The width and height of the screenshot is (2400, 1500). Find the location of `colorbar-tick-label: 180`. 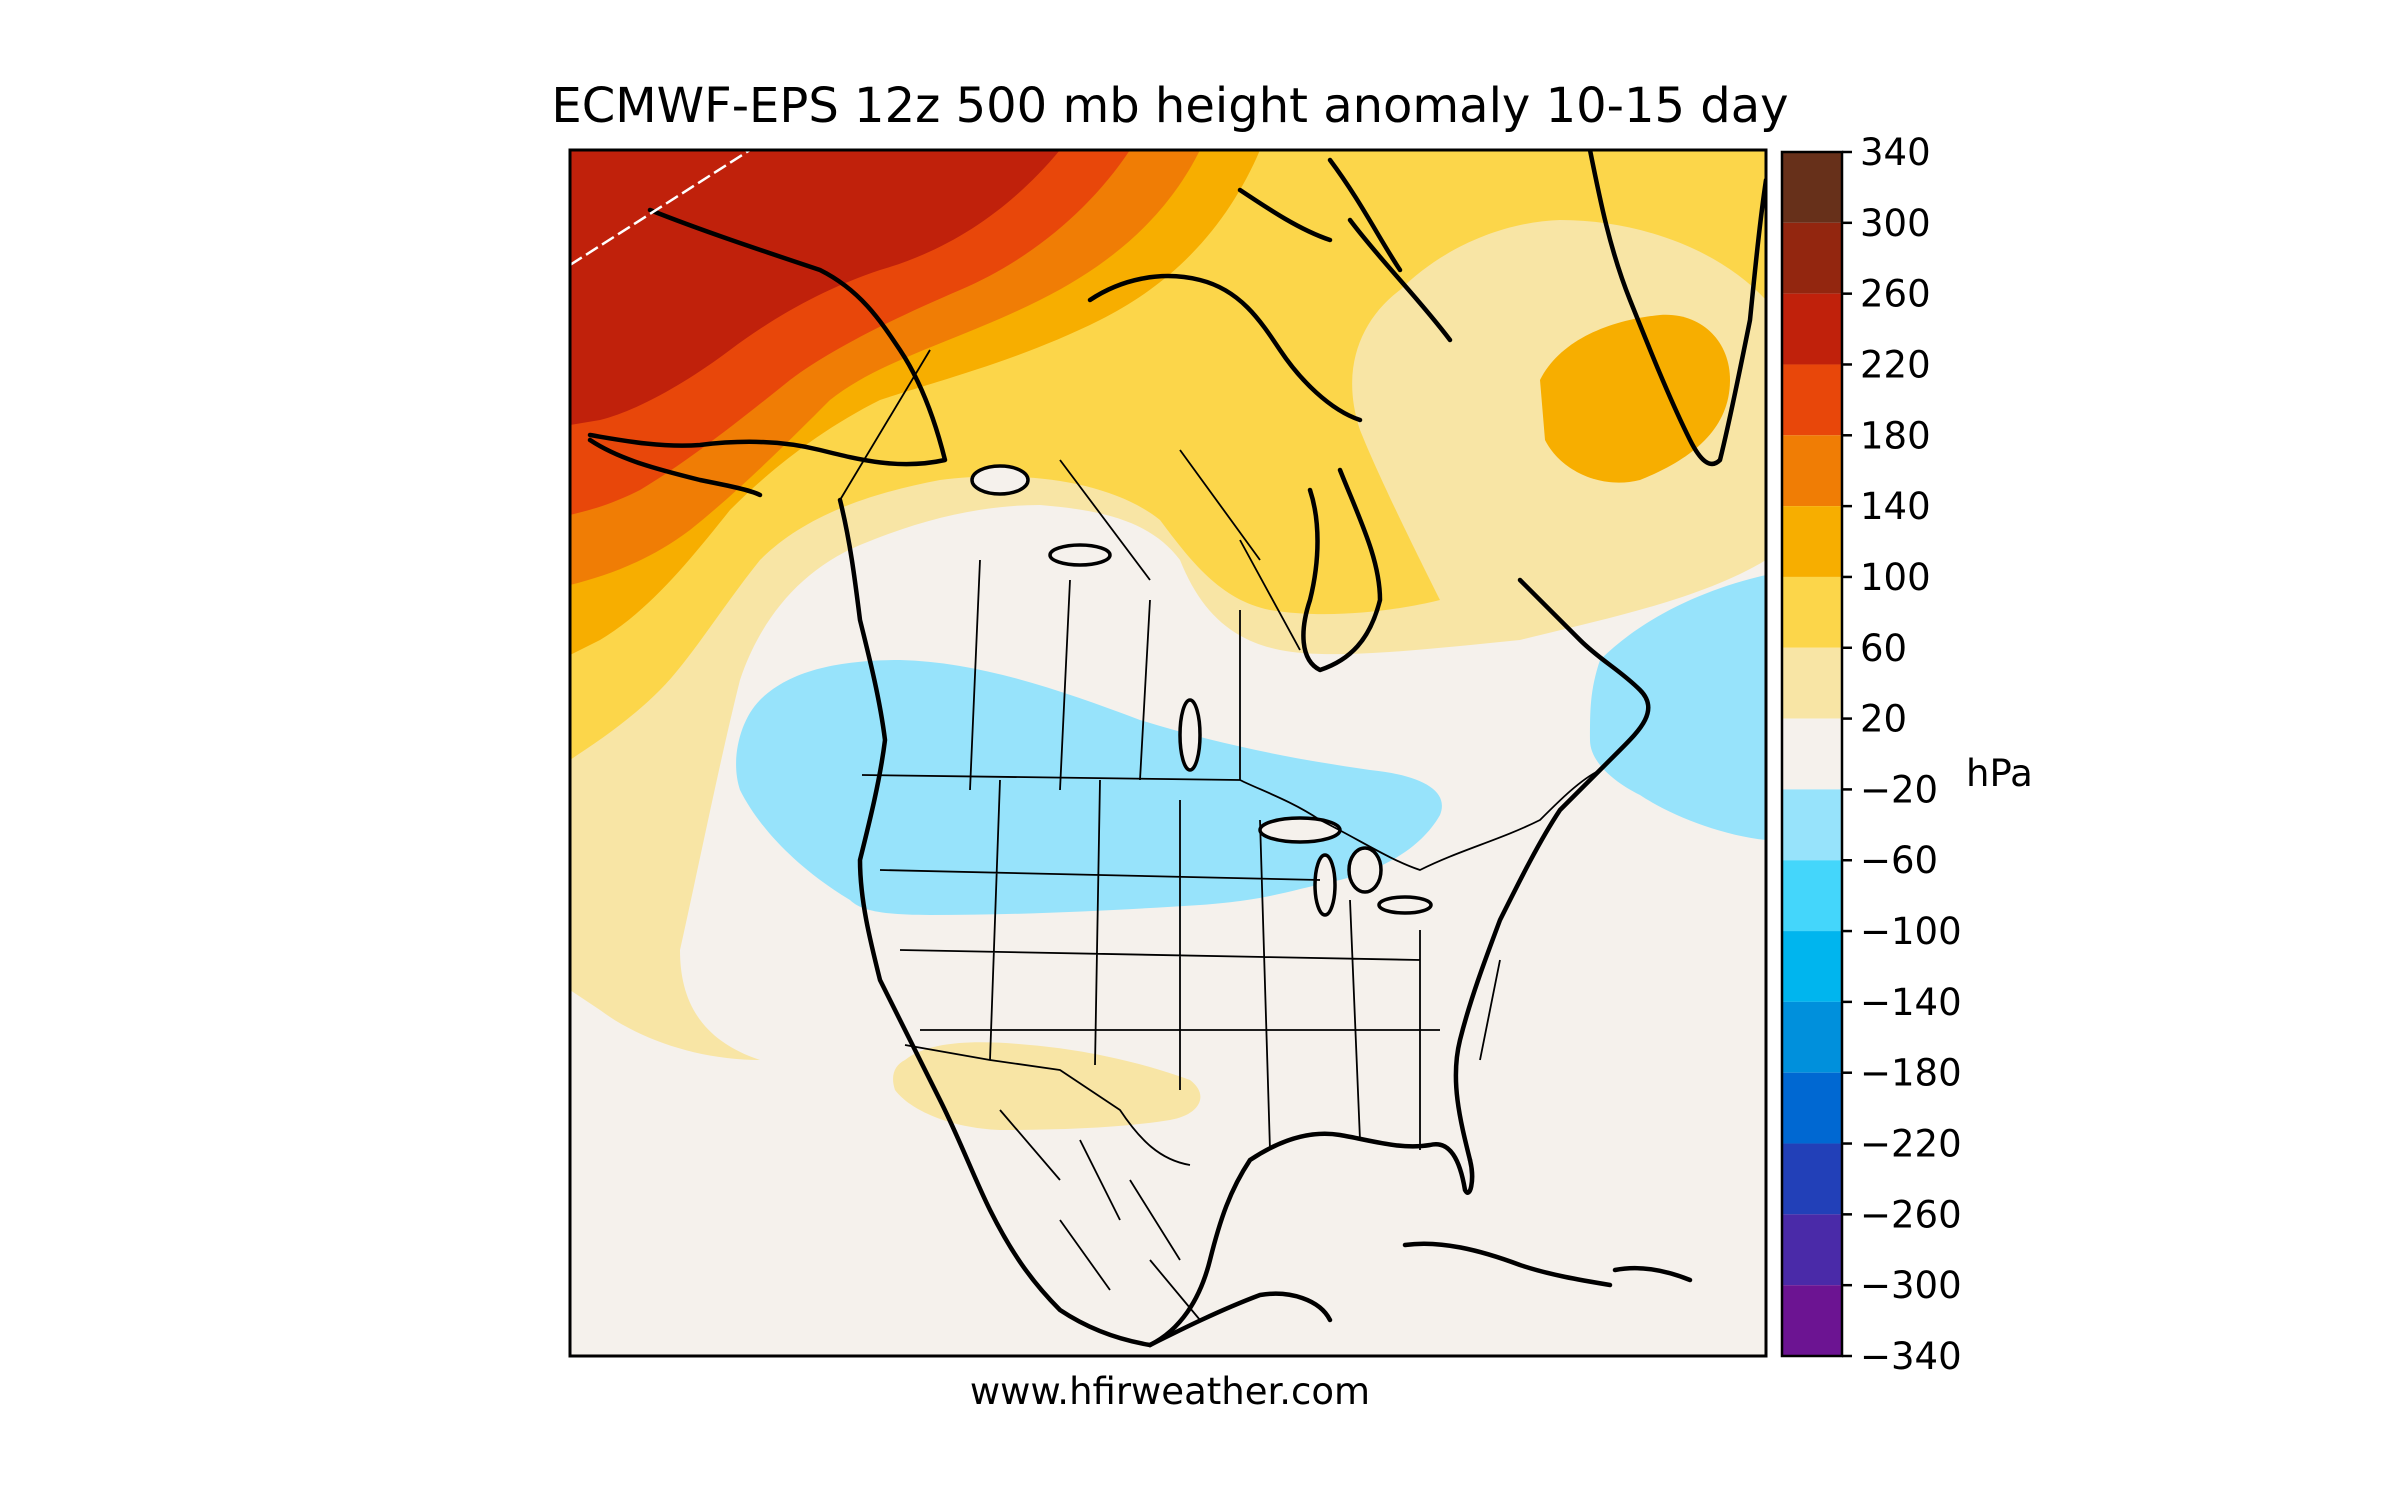

colorbar-tick-label: 180 is located at coordinates (1895, 435).